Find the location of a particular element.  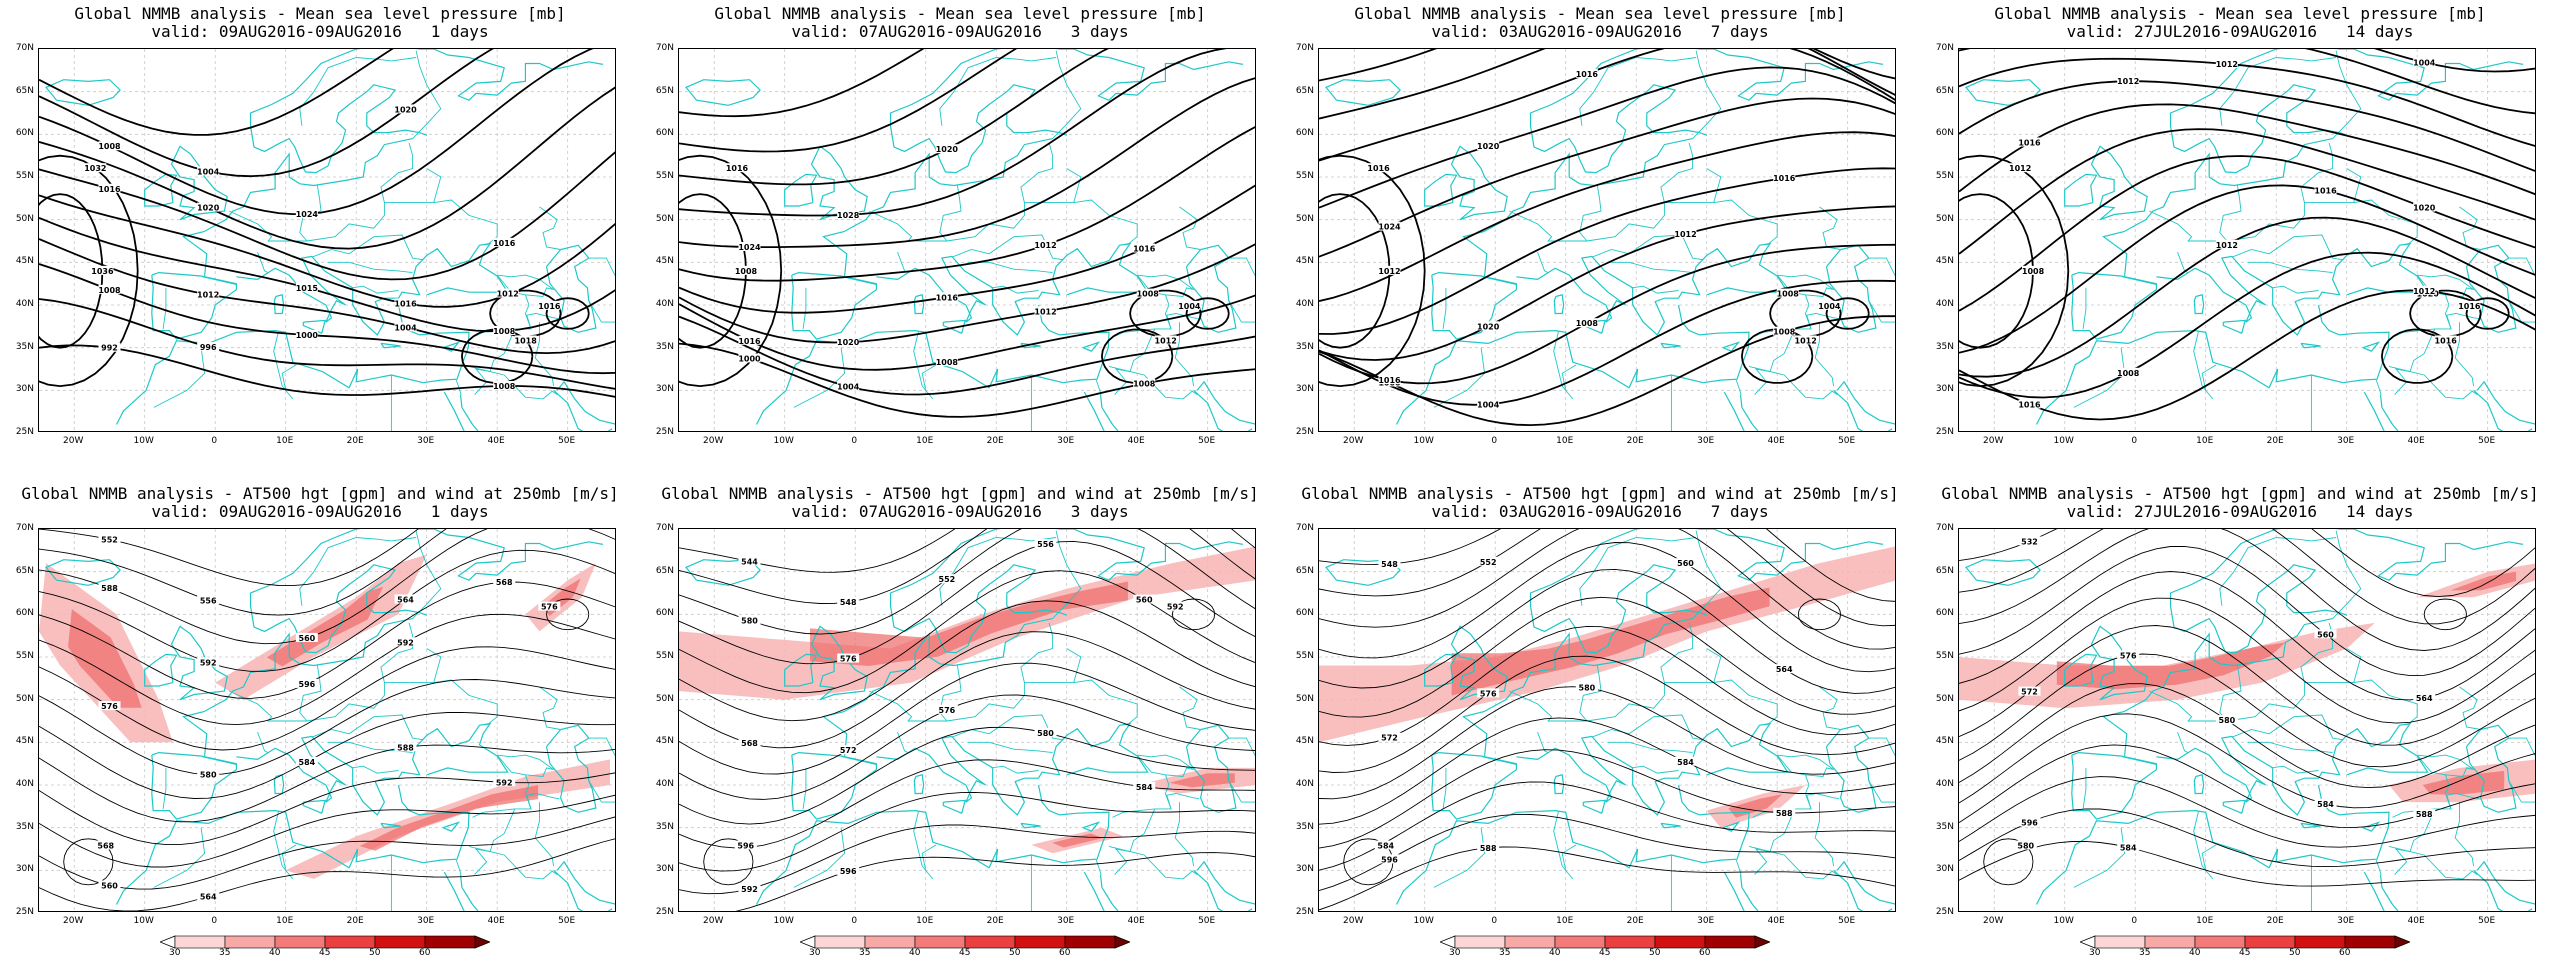

contour-label: 996 is located at coordinates (208, 347).